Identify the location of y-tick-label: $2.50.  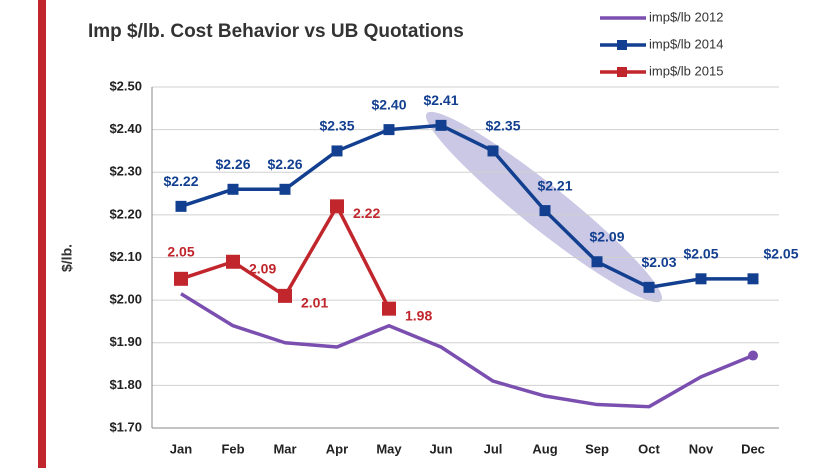
(125, 85).